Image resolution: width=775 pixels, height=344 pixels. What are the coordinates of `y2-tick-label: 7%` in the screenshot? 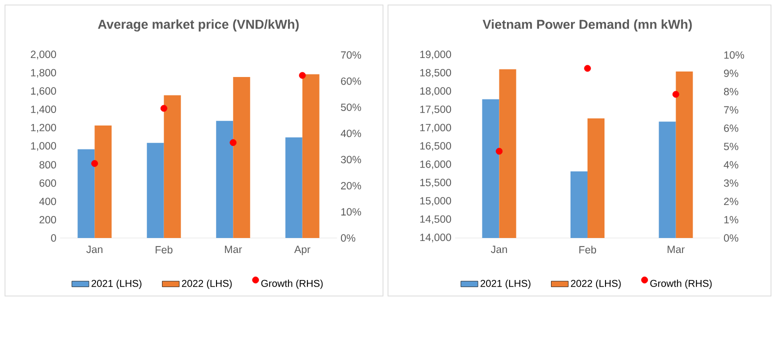 It's located at (731, 110).